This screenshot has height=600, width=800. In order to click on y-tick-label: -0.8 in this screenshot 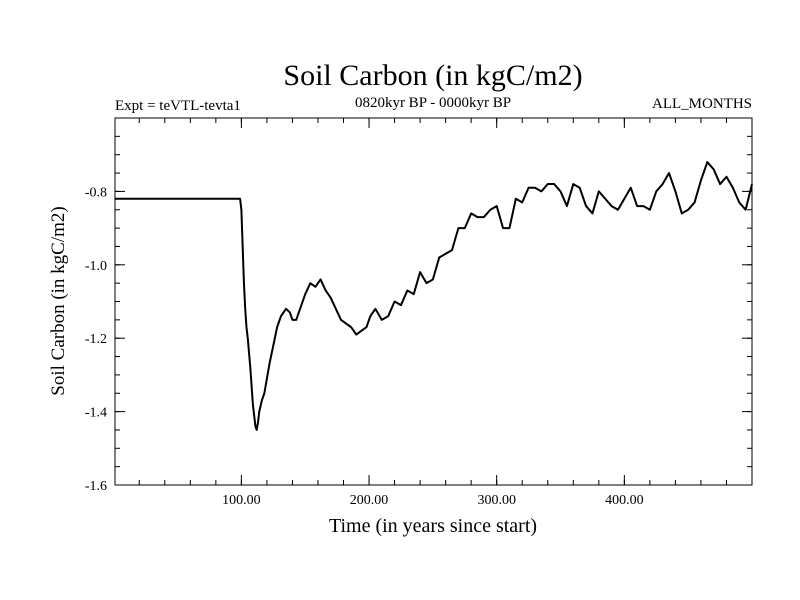, I will do `click(96, 192)`.